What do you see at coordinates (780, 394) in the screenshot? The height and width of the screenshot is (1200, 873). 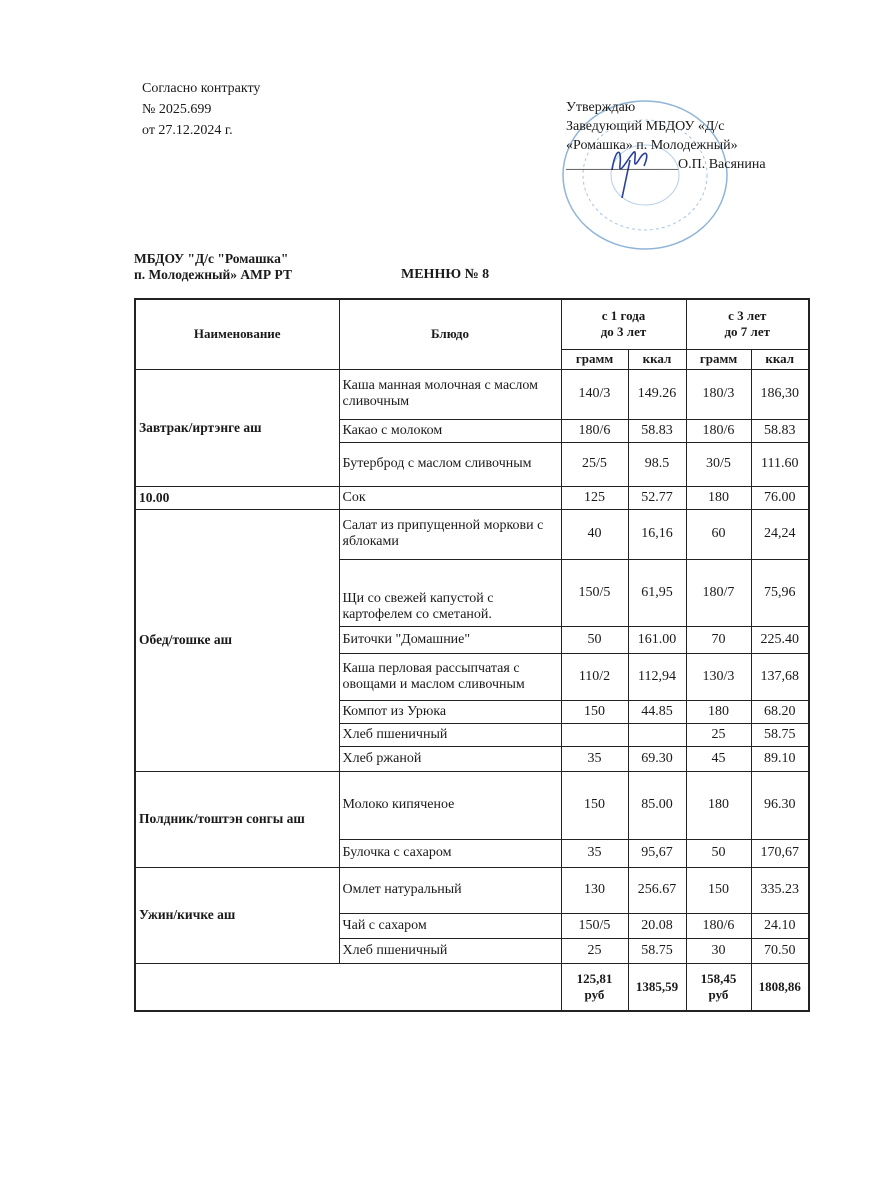 I see `kcal-3-7: 186,30` at bounding box center [780, 394].